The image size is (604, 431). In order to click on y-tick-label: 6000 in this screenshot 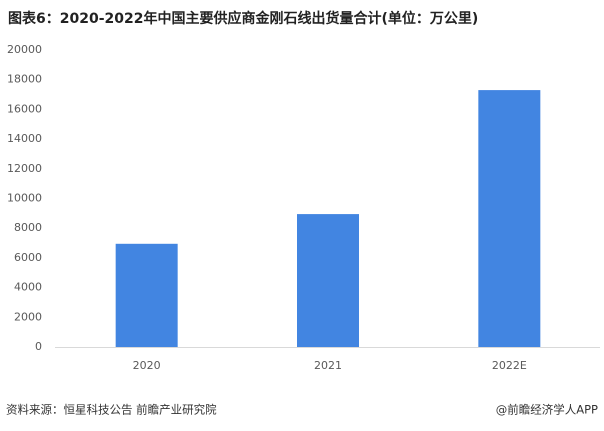, I will do `click(28, 257)`.